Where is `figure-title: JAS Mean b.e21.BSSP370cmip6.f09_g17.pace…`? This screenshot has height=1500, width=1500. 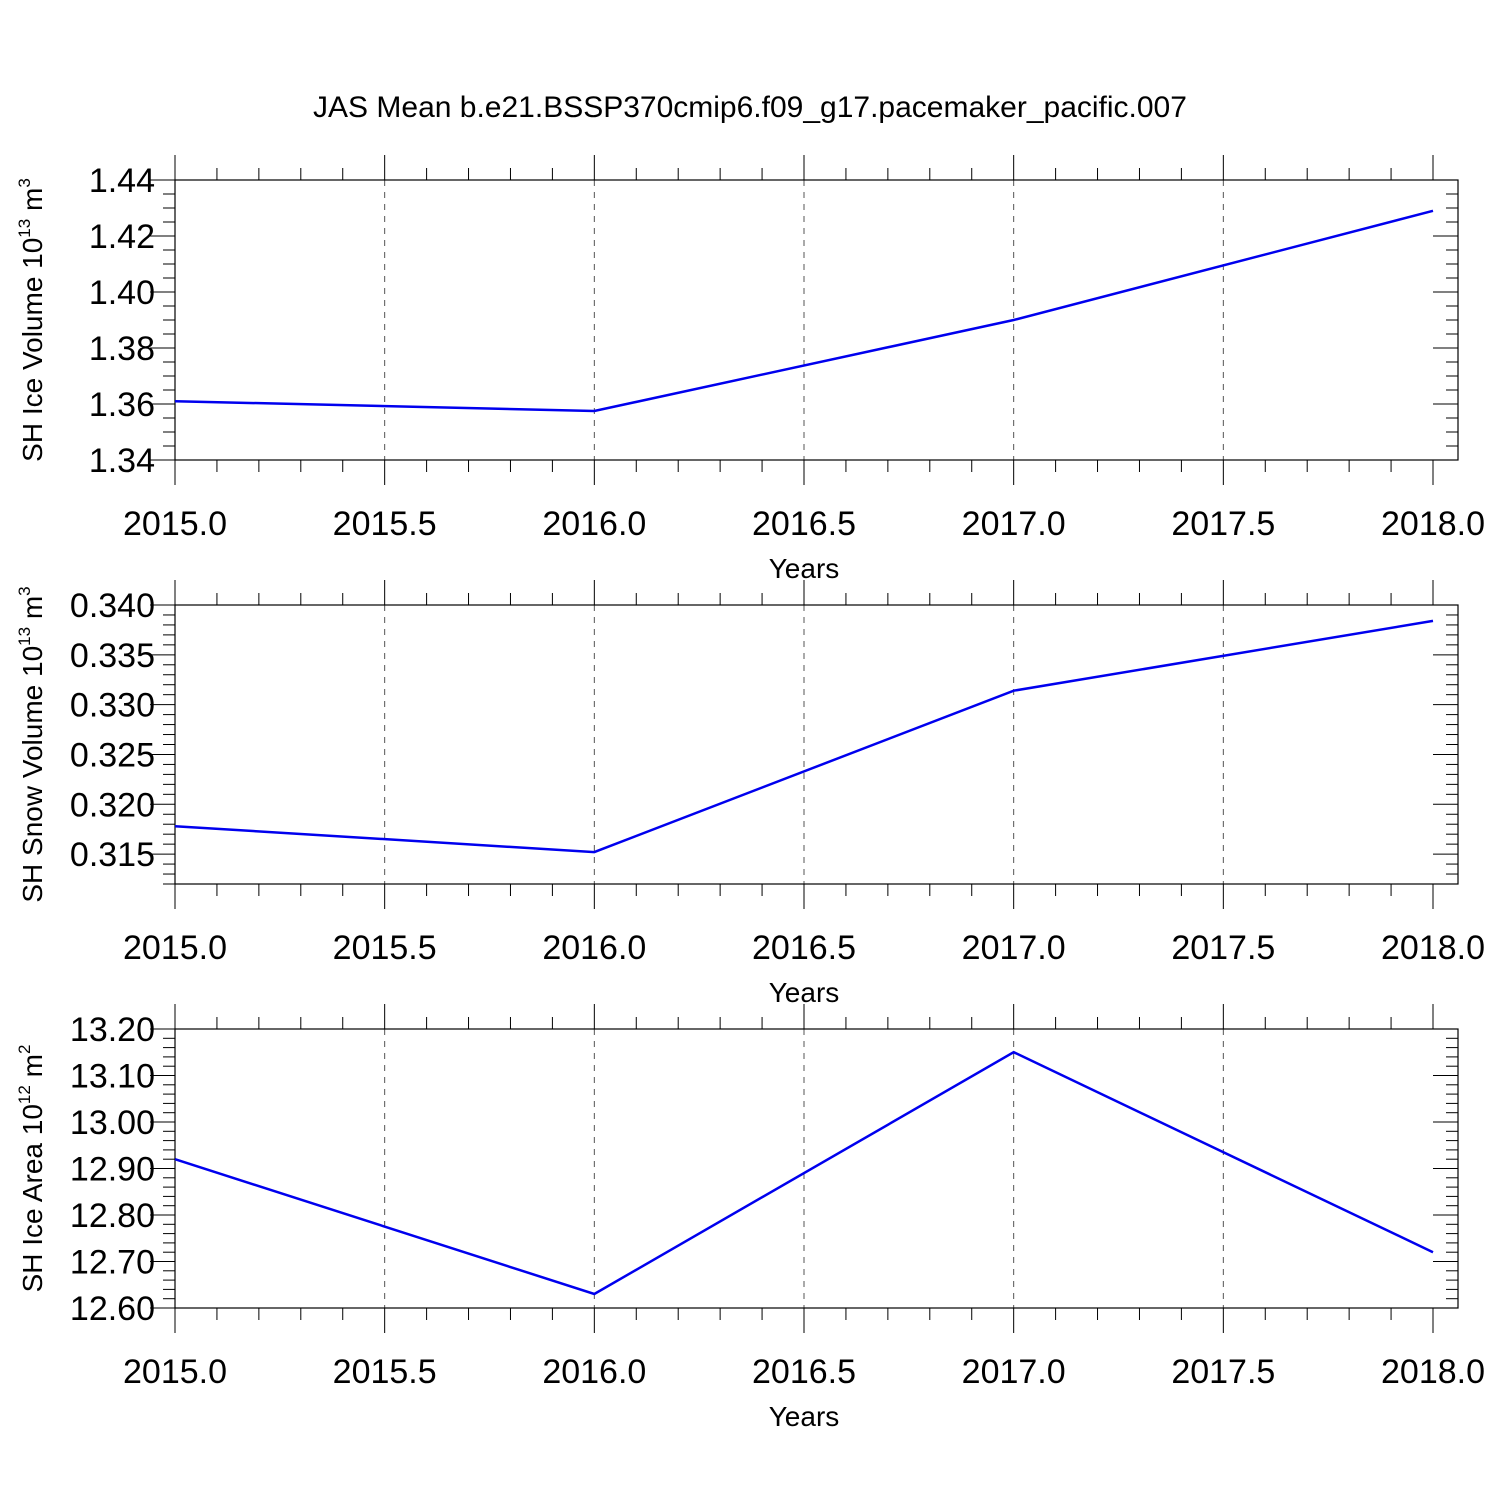
figure-title: JAS Mean b.e21.BSSP370cmip6.f09_g17.pace… is located at coordinates (750, 107).